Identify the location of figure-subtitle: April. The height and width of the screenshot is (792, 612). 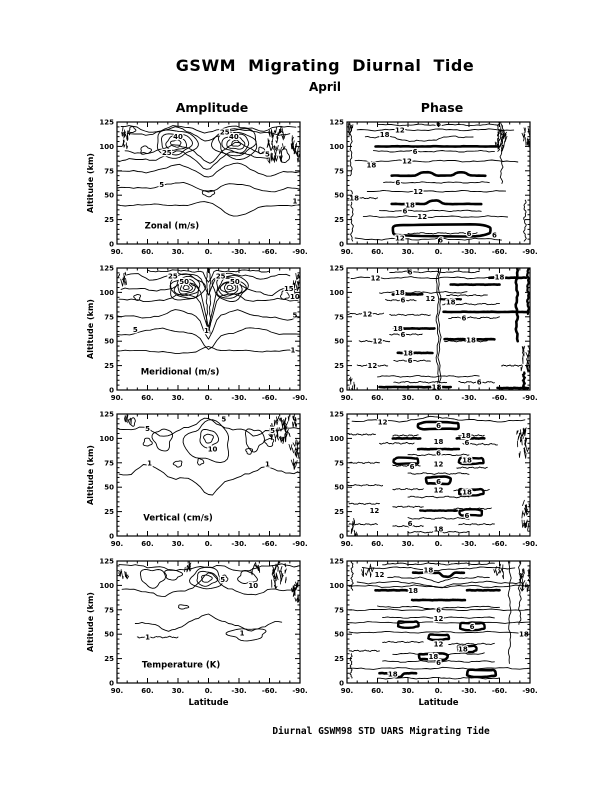
(325, 87).